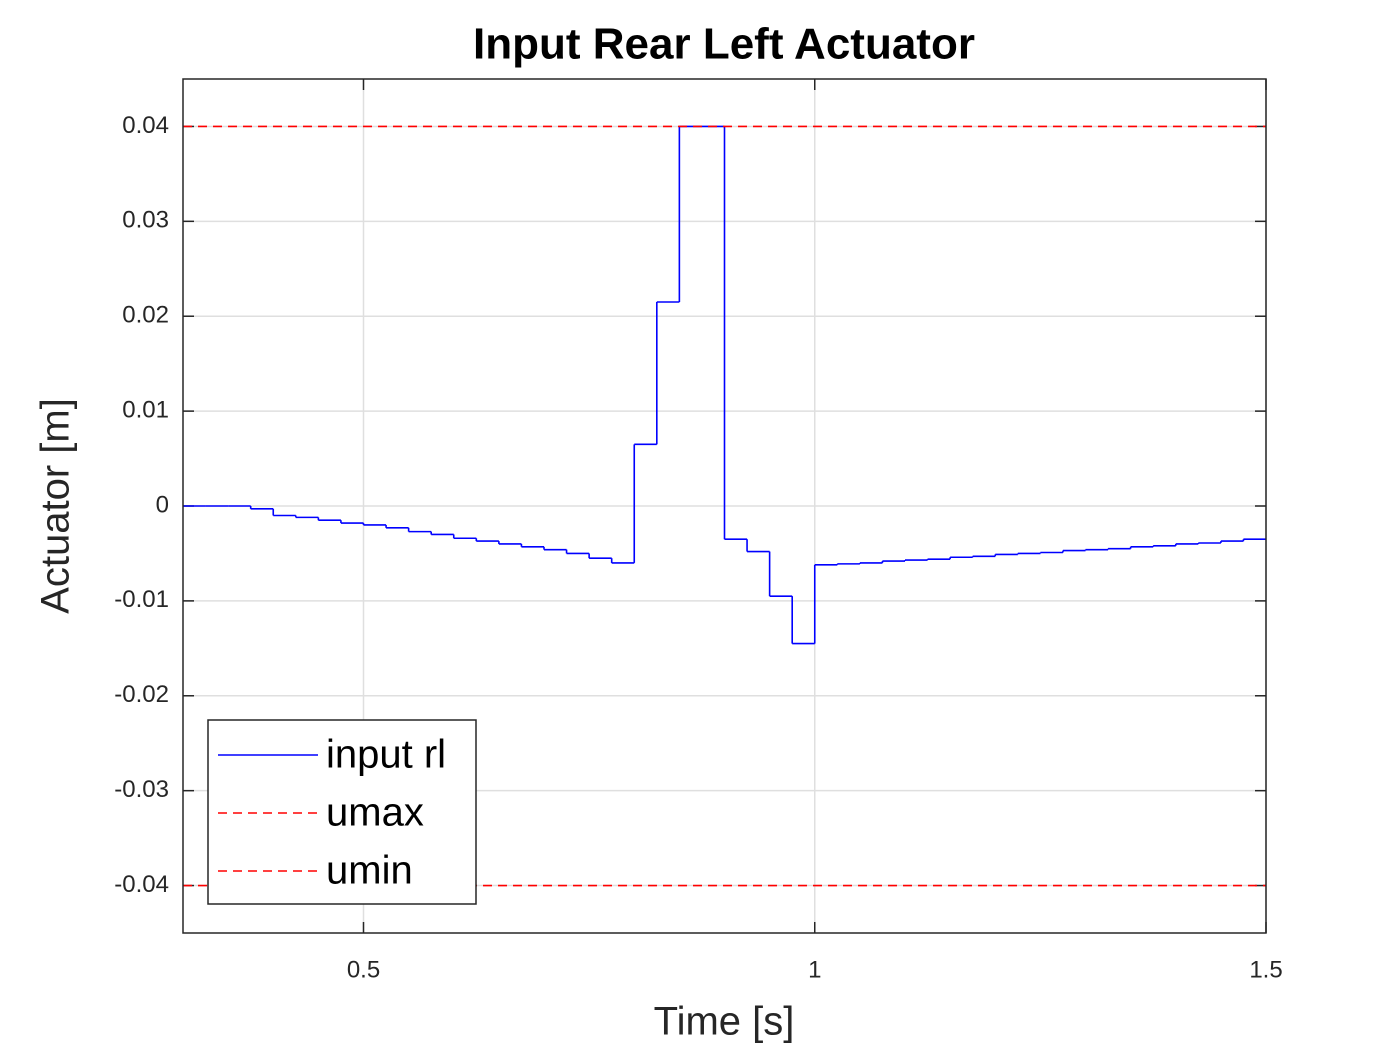 The height and width of the screenshot is (1050, 1400). I want to click on chart-title: Input Rear Left Actuator, so click(724, 44).